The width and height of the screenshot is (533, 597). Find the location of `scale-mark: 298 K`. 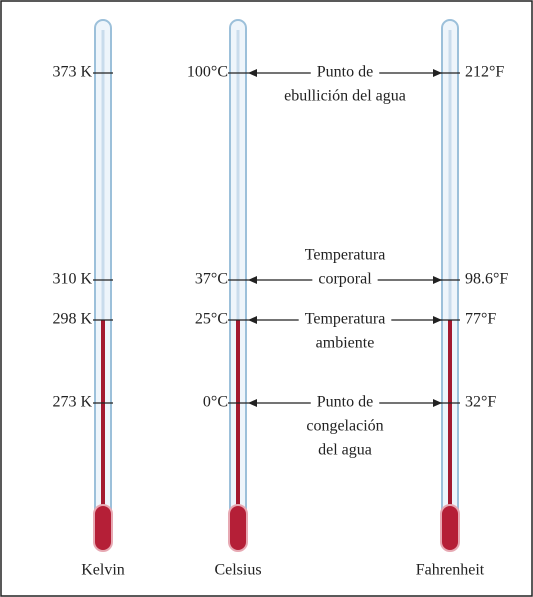

scale-mark: 298 K is located at coordinates (72, 319).